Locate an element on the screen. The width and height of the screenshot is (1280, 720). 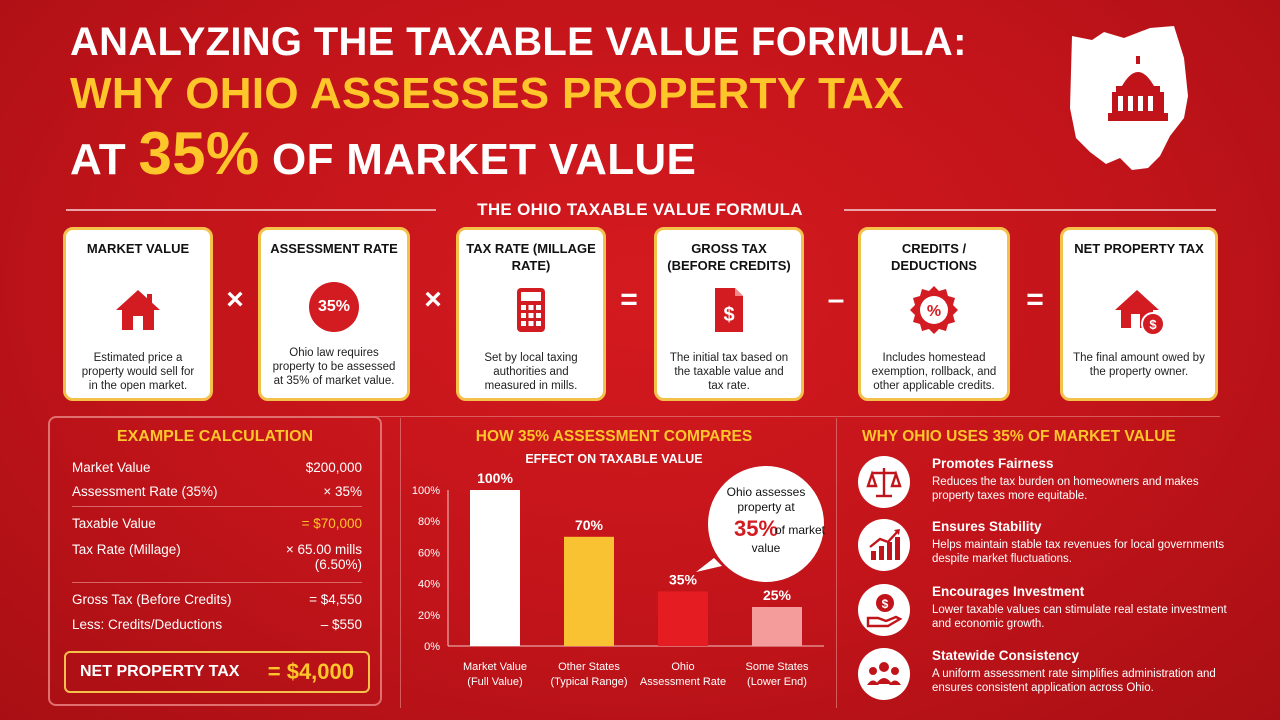
callout-text: value is located at coordinates (766, 548).